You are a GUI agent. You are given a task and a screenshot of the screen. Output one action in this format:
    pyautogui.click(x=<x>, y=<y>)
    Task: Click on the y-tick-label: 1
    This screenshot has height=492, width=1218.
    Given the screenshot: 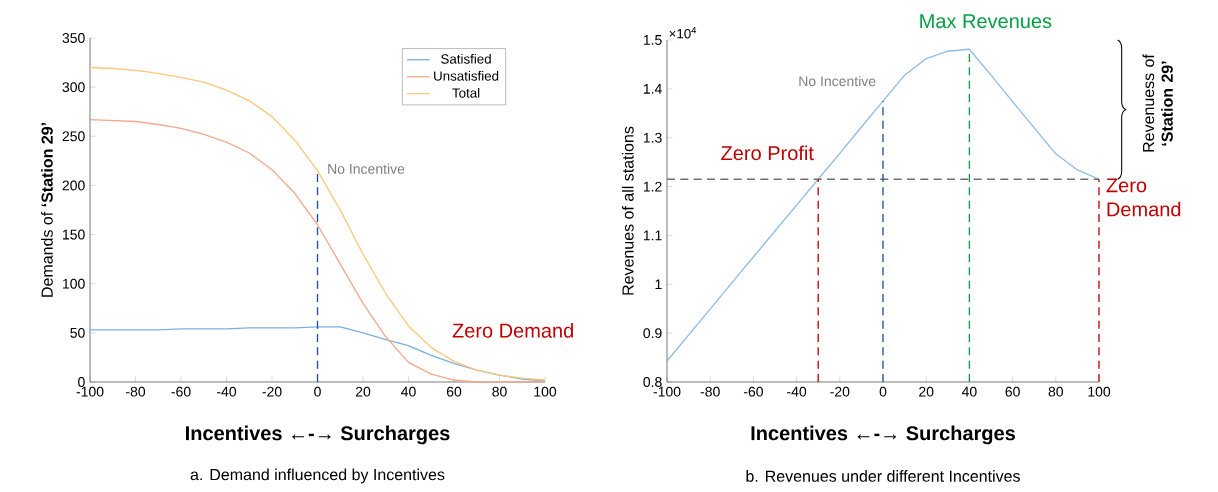 What is the action you would take?
    pyautogui.click(x=658, y=284)
    